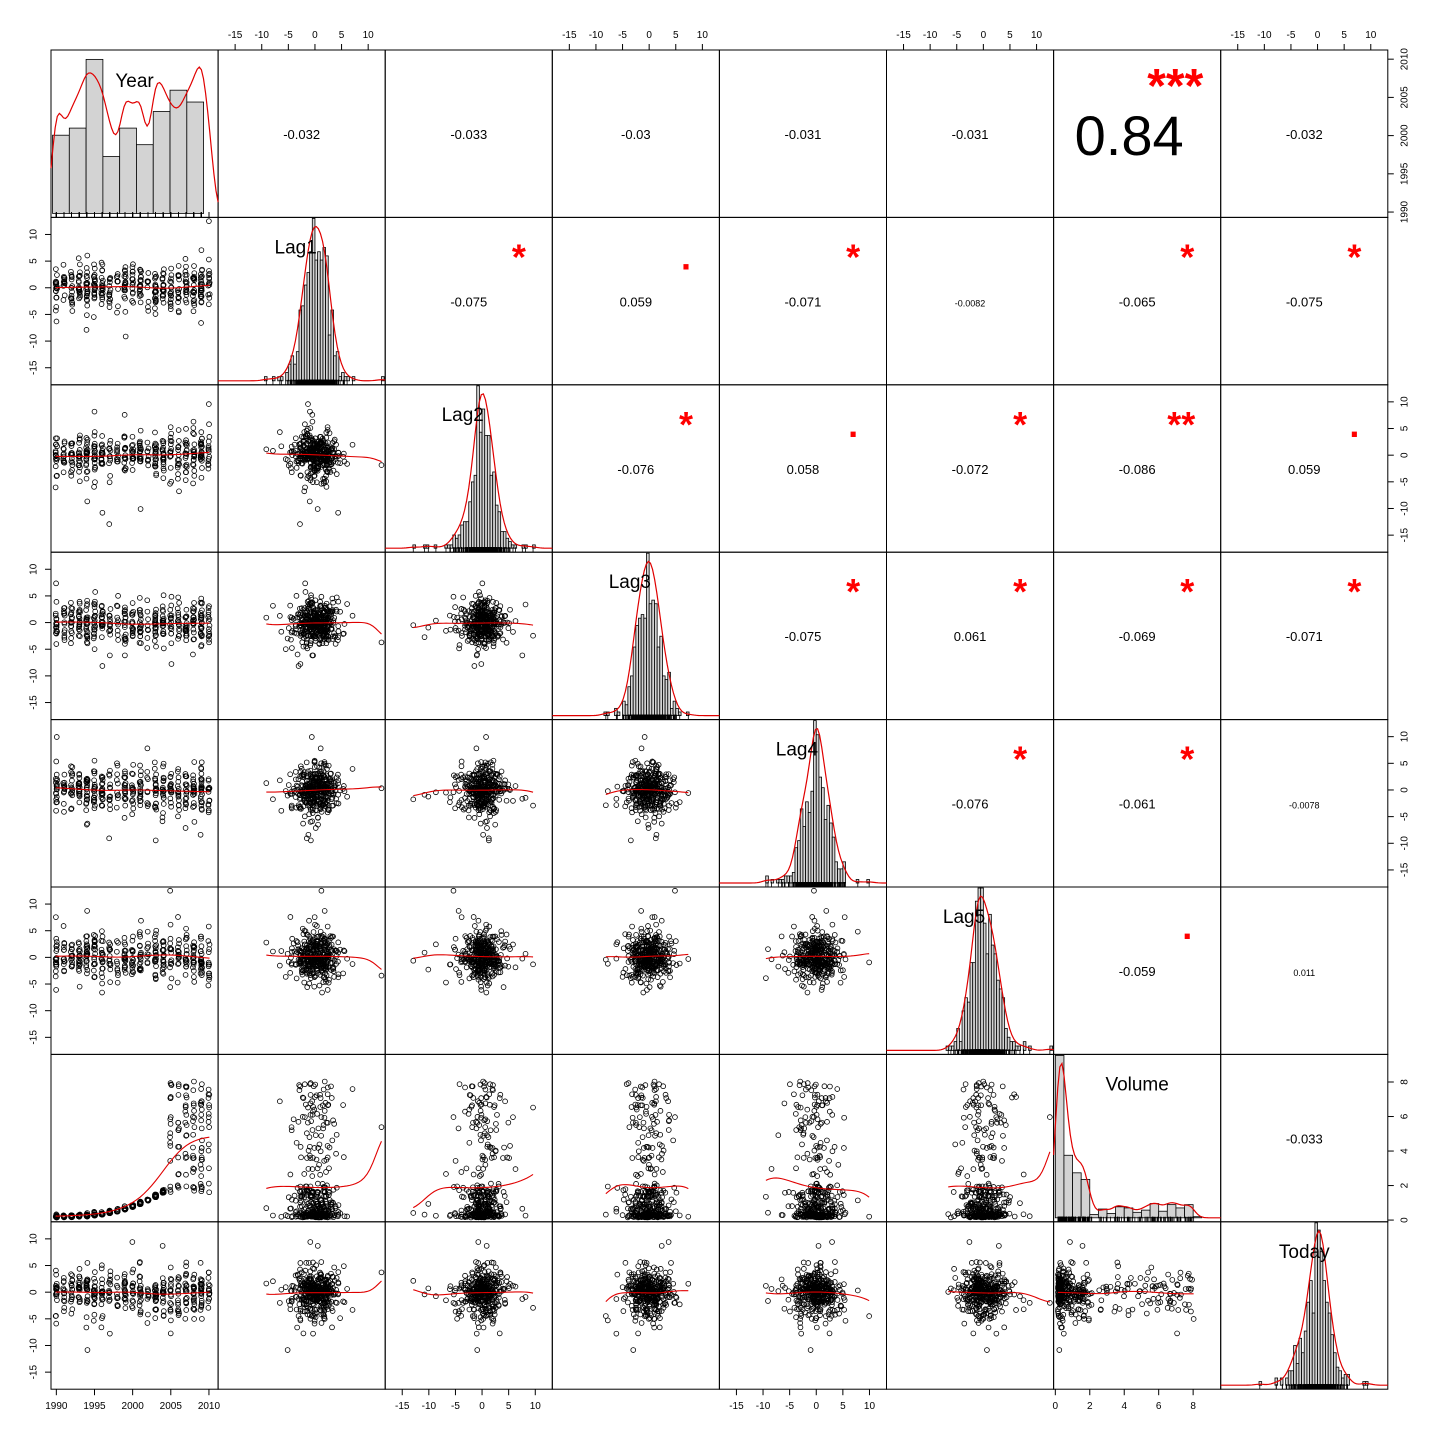 The width and height of the screenshot is (1440, 1440). Describe the element at coordinates (970, 636) in the screenshot. I see `correlation-value: 0.061` at that location.